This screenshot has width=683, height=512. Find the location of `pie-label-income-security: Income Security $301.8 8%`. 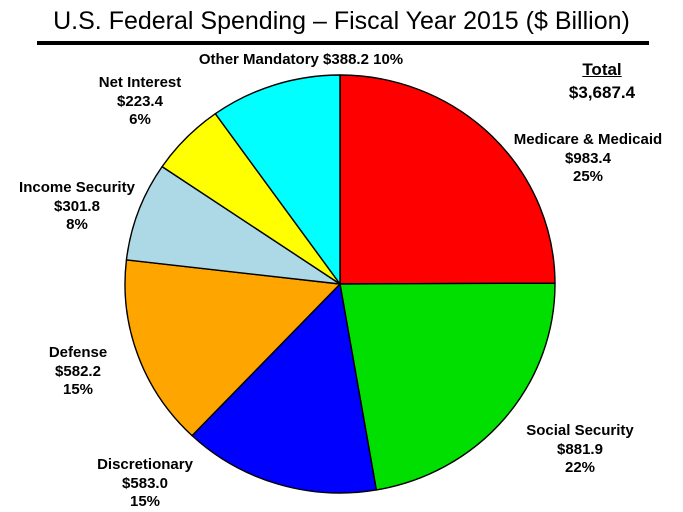

pie-label-income-security: Income Security $301.8 8% is located at coordinates (77, 207).